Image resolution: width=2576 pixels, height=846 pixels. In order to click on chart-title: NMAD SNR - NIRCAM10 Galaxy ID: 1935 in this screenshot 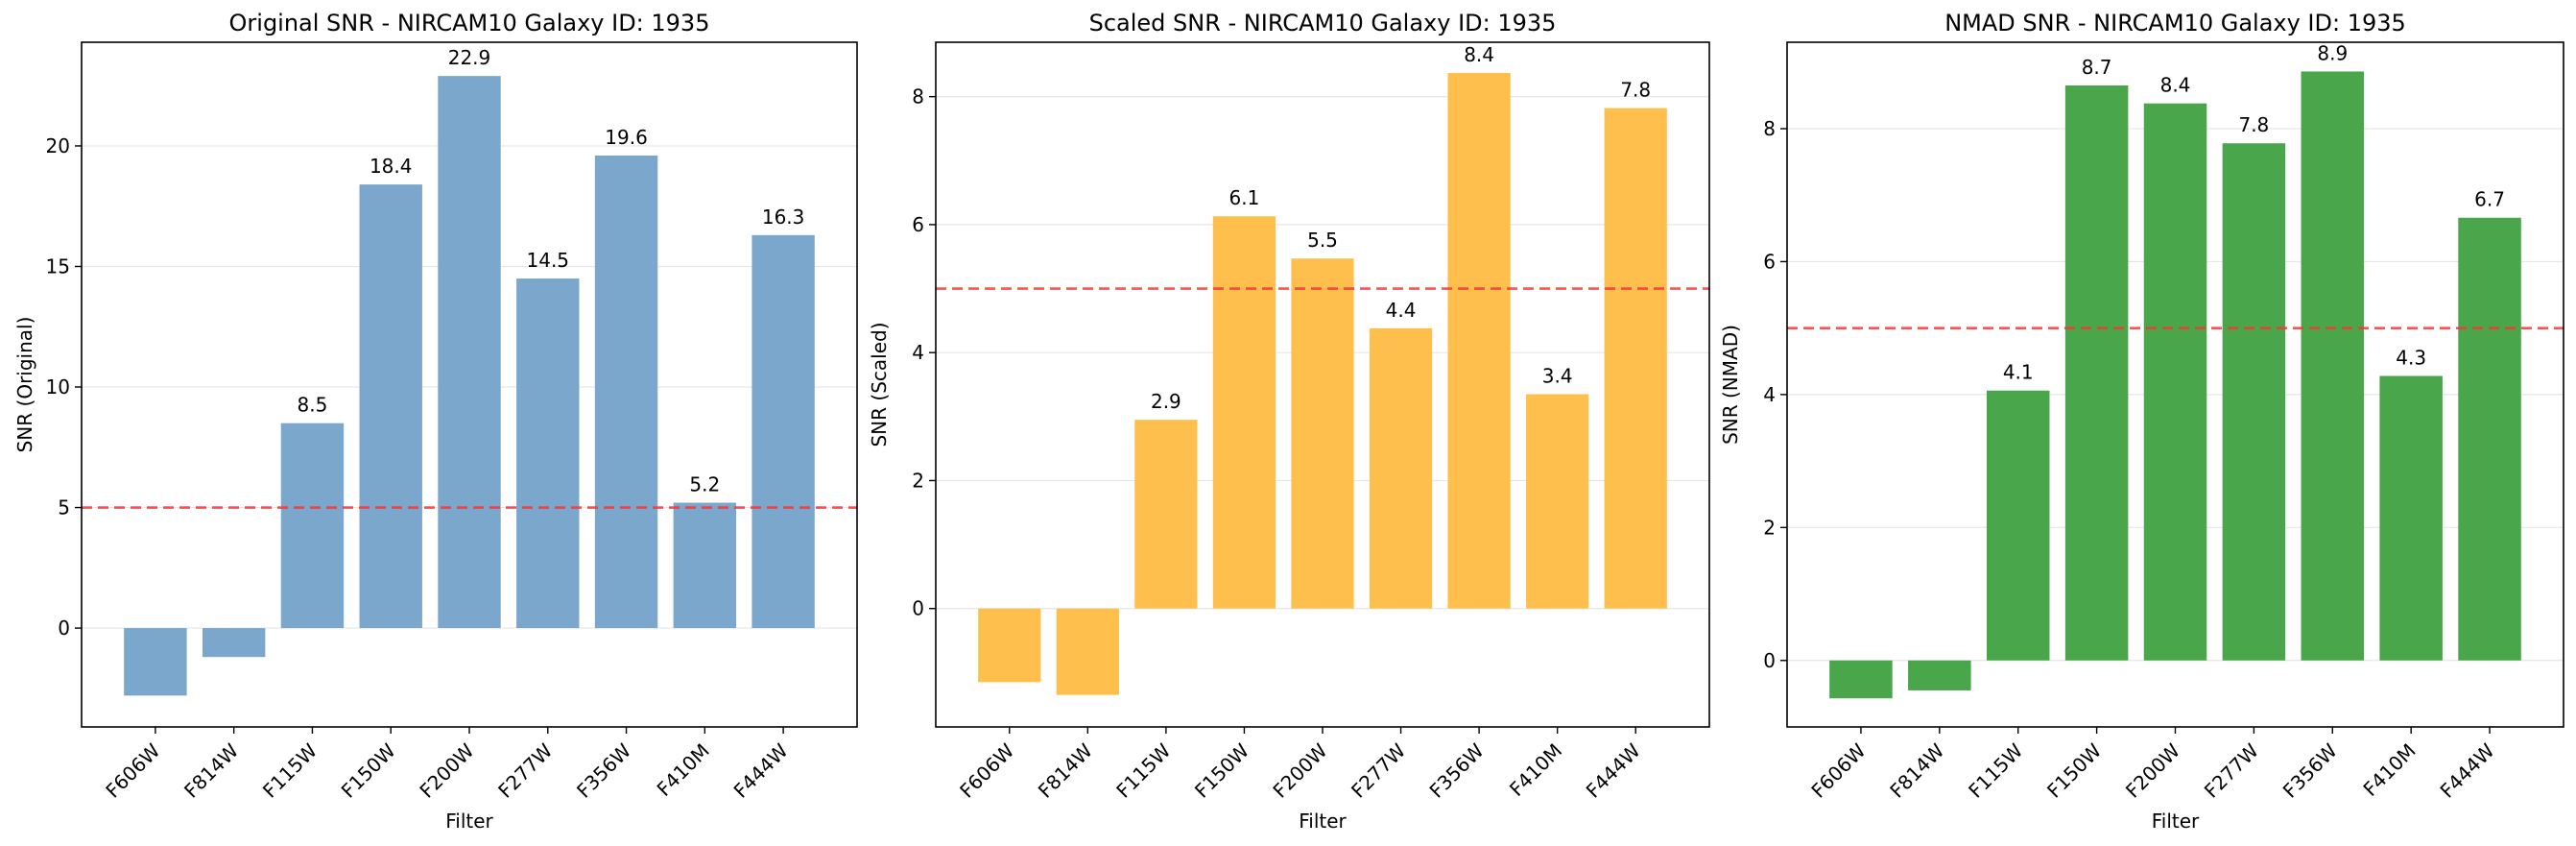, I will do `click(2175, 23)`.